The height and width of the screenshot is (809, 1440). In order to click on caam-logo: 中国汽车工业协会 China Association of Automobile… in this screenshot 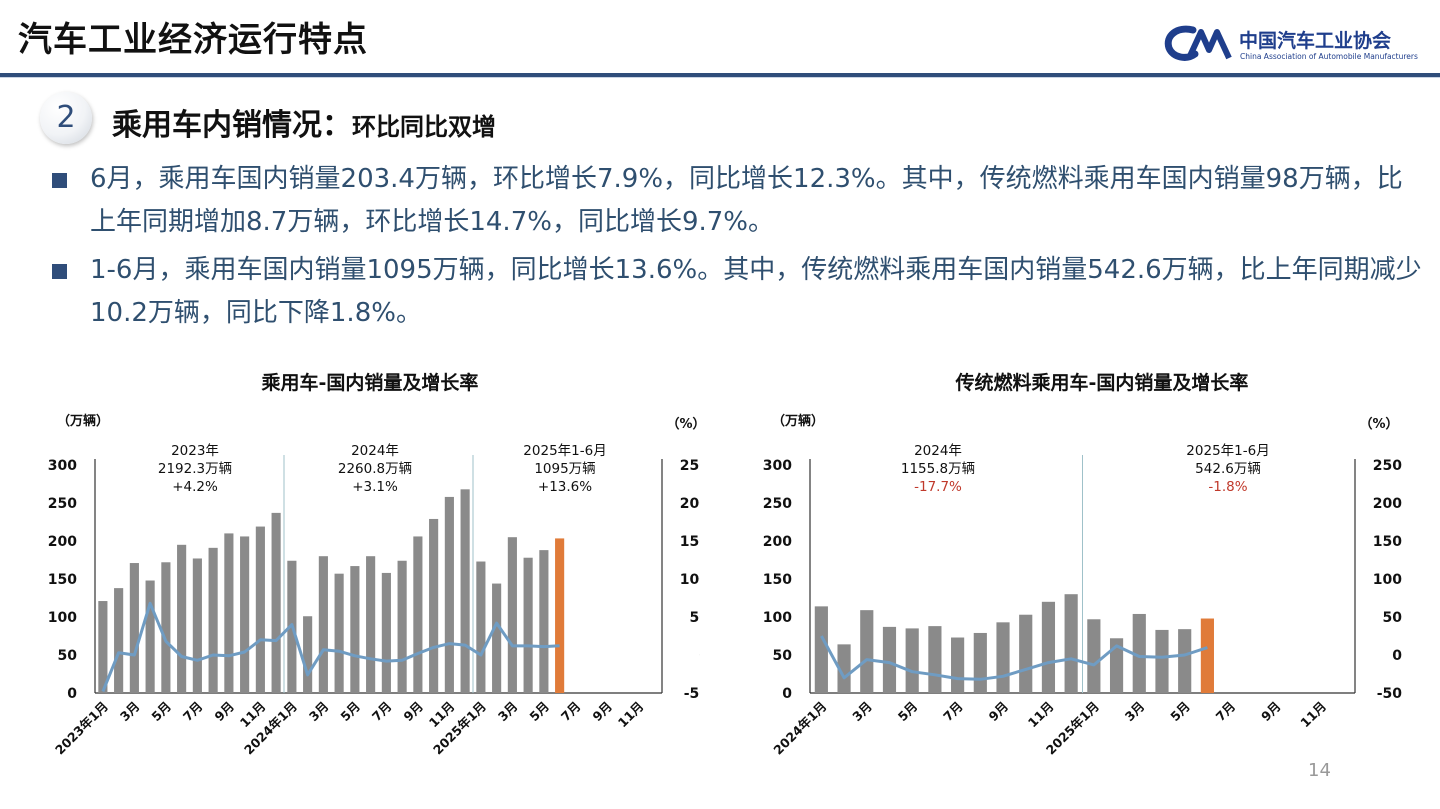, I will do `click(1298, 44)`.